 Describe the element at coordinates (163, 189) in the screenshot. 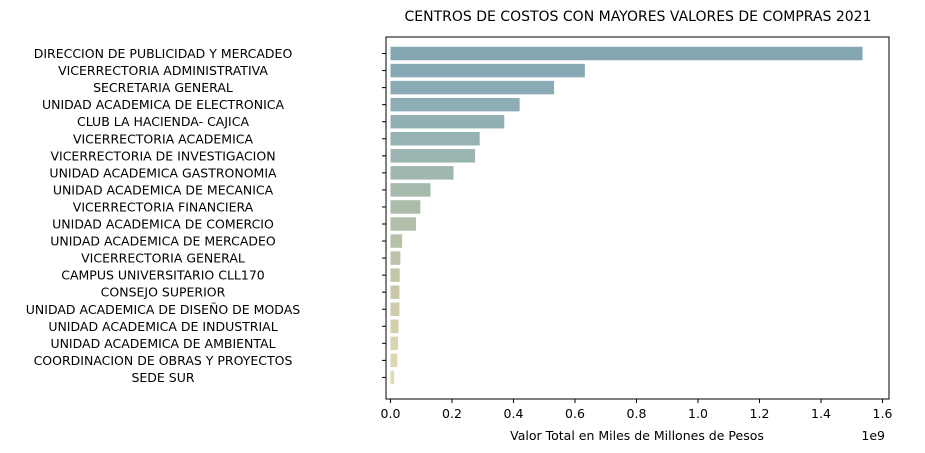

I see `category-label: UNIDAD ACADEMICA DE MECANICA` at that location.